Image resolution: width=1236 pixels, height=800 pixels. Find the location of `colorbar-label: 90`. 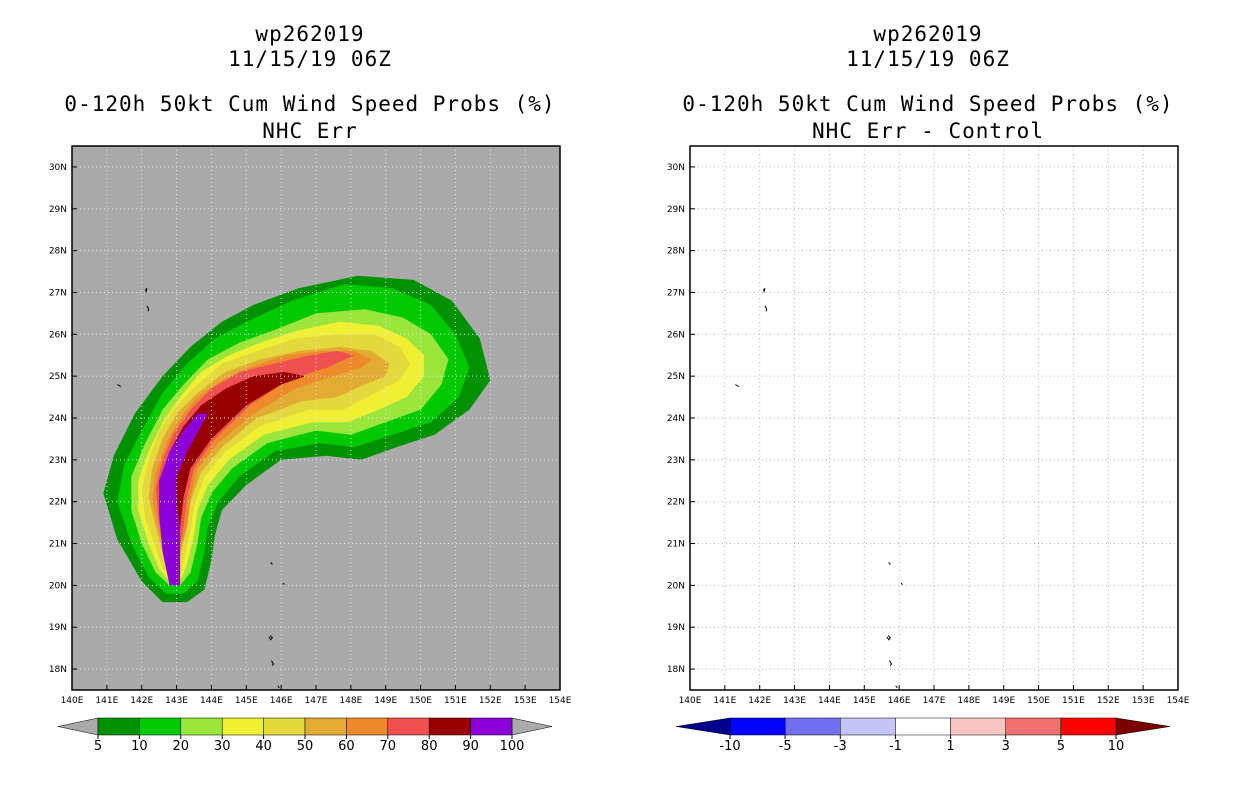

colorbar-label: 90 is located at coordinates (470, 746).